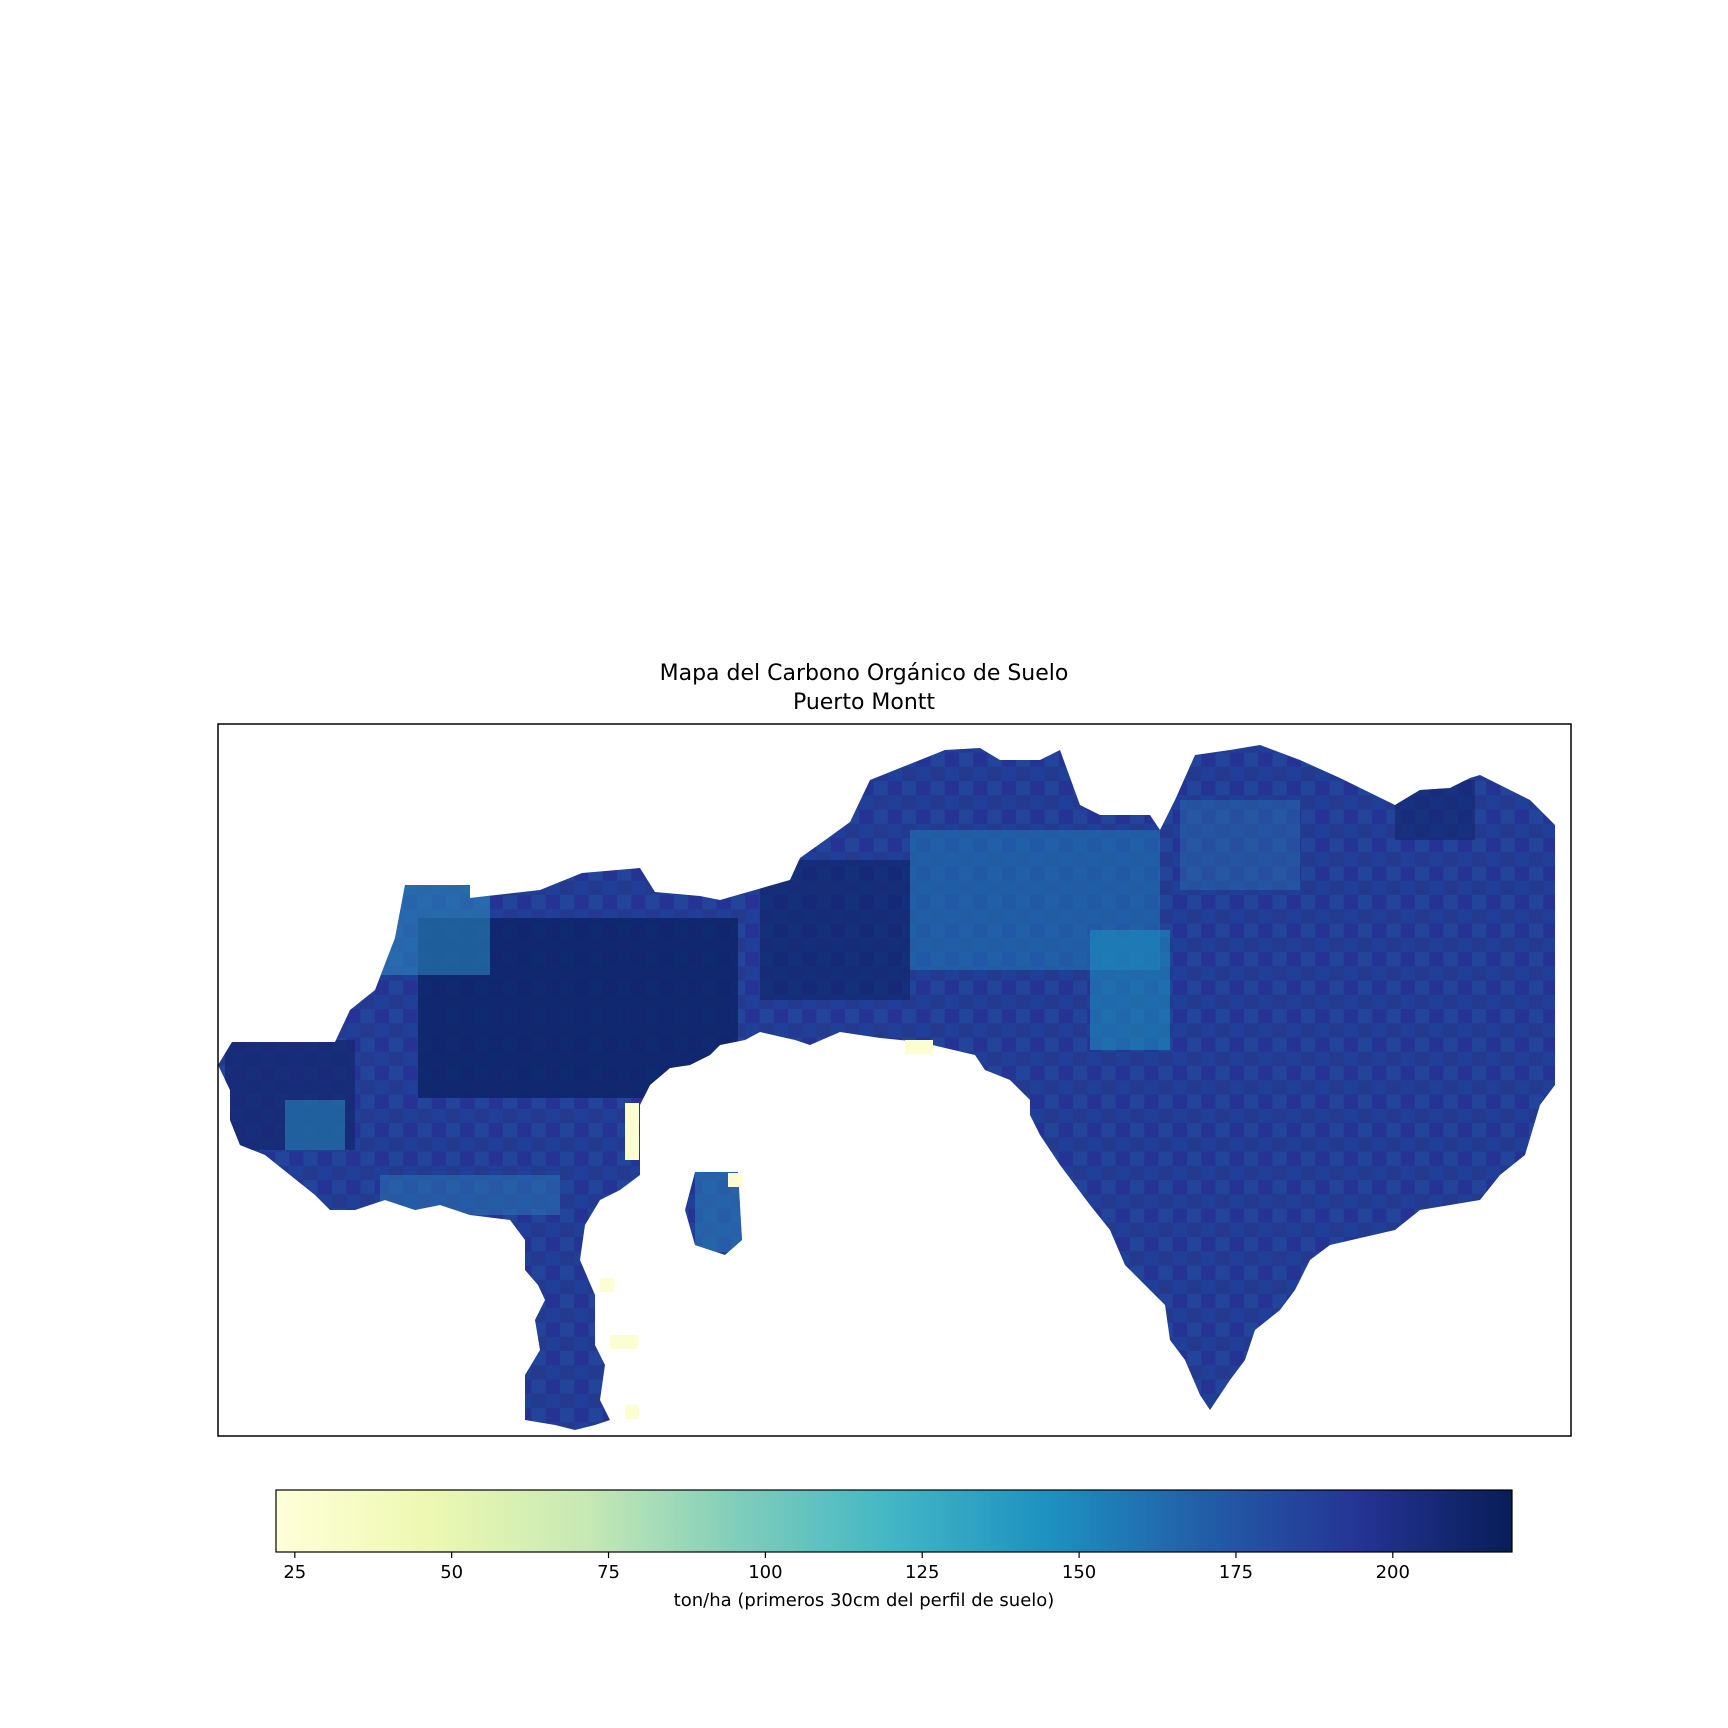 This screenshot has height=1728, width=1728. I want to click on colorbar-tick-label: 175, so click(1236, 1572).